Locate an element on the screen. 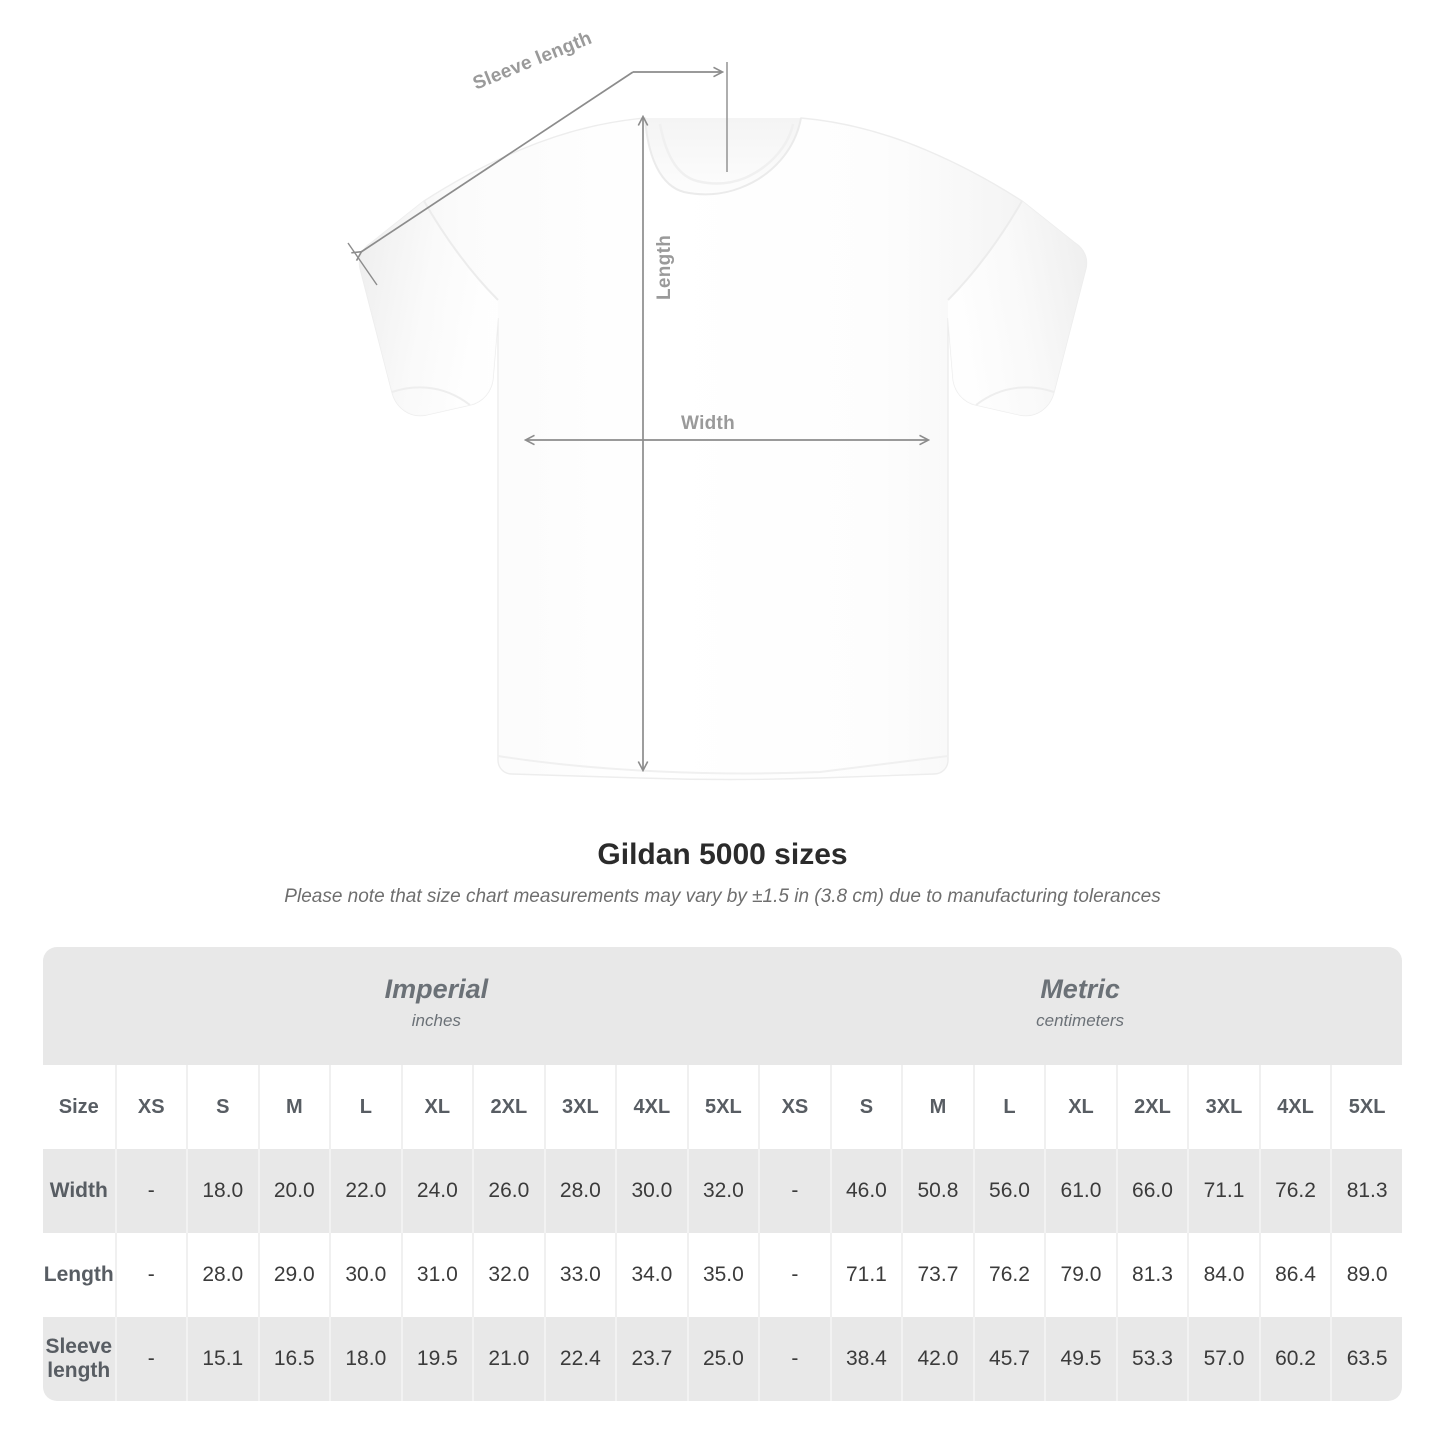  cell-sleeve-imperial-5xl: 25.0 is located at coordinates (722, 1359).